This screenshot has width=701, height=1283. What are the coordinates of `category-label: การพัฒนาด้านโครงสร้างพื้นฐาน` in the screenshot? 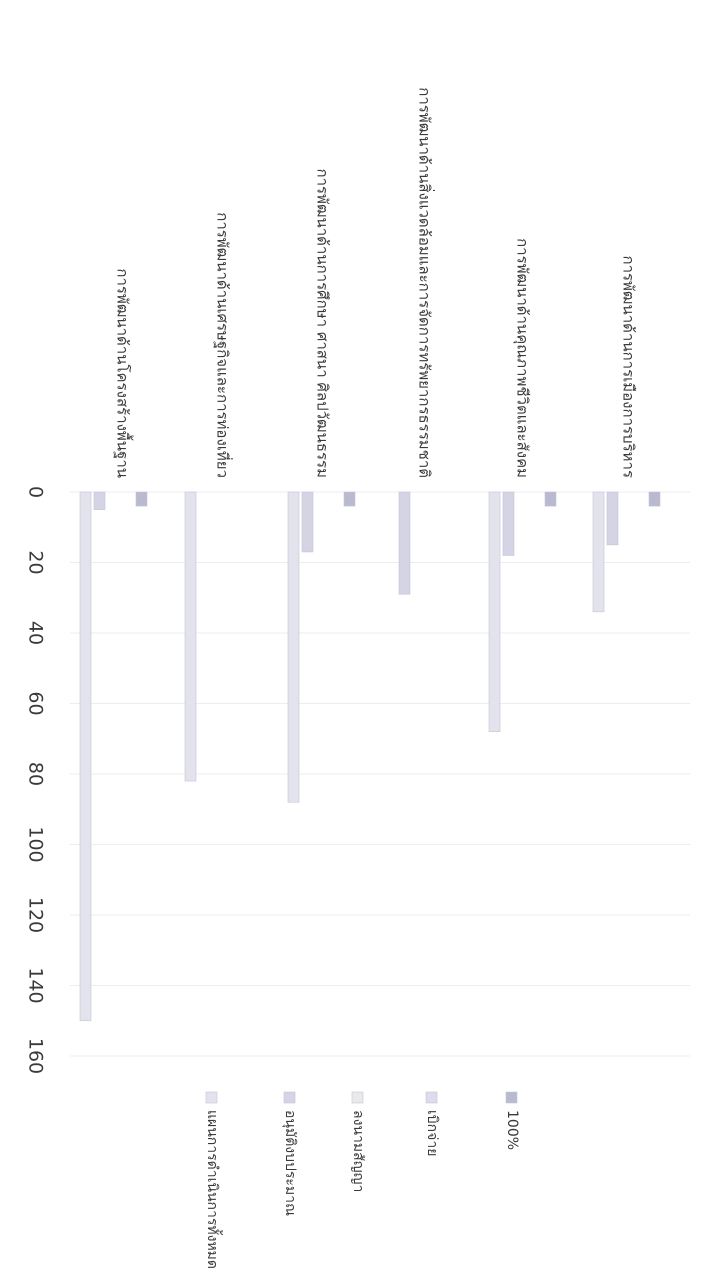 It's located at (124, 373).